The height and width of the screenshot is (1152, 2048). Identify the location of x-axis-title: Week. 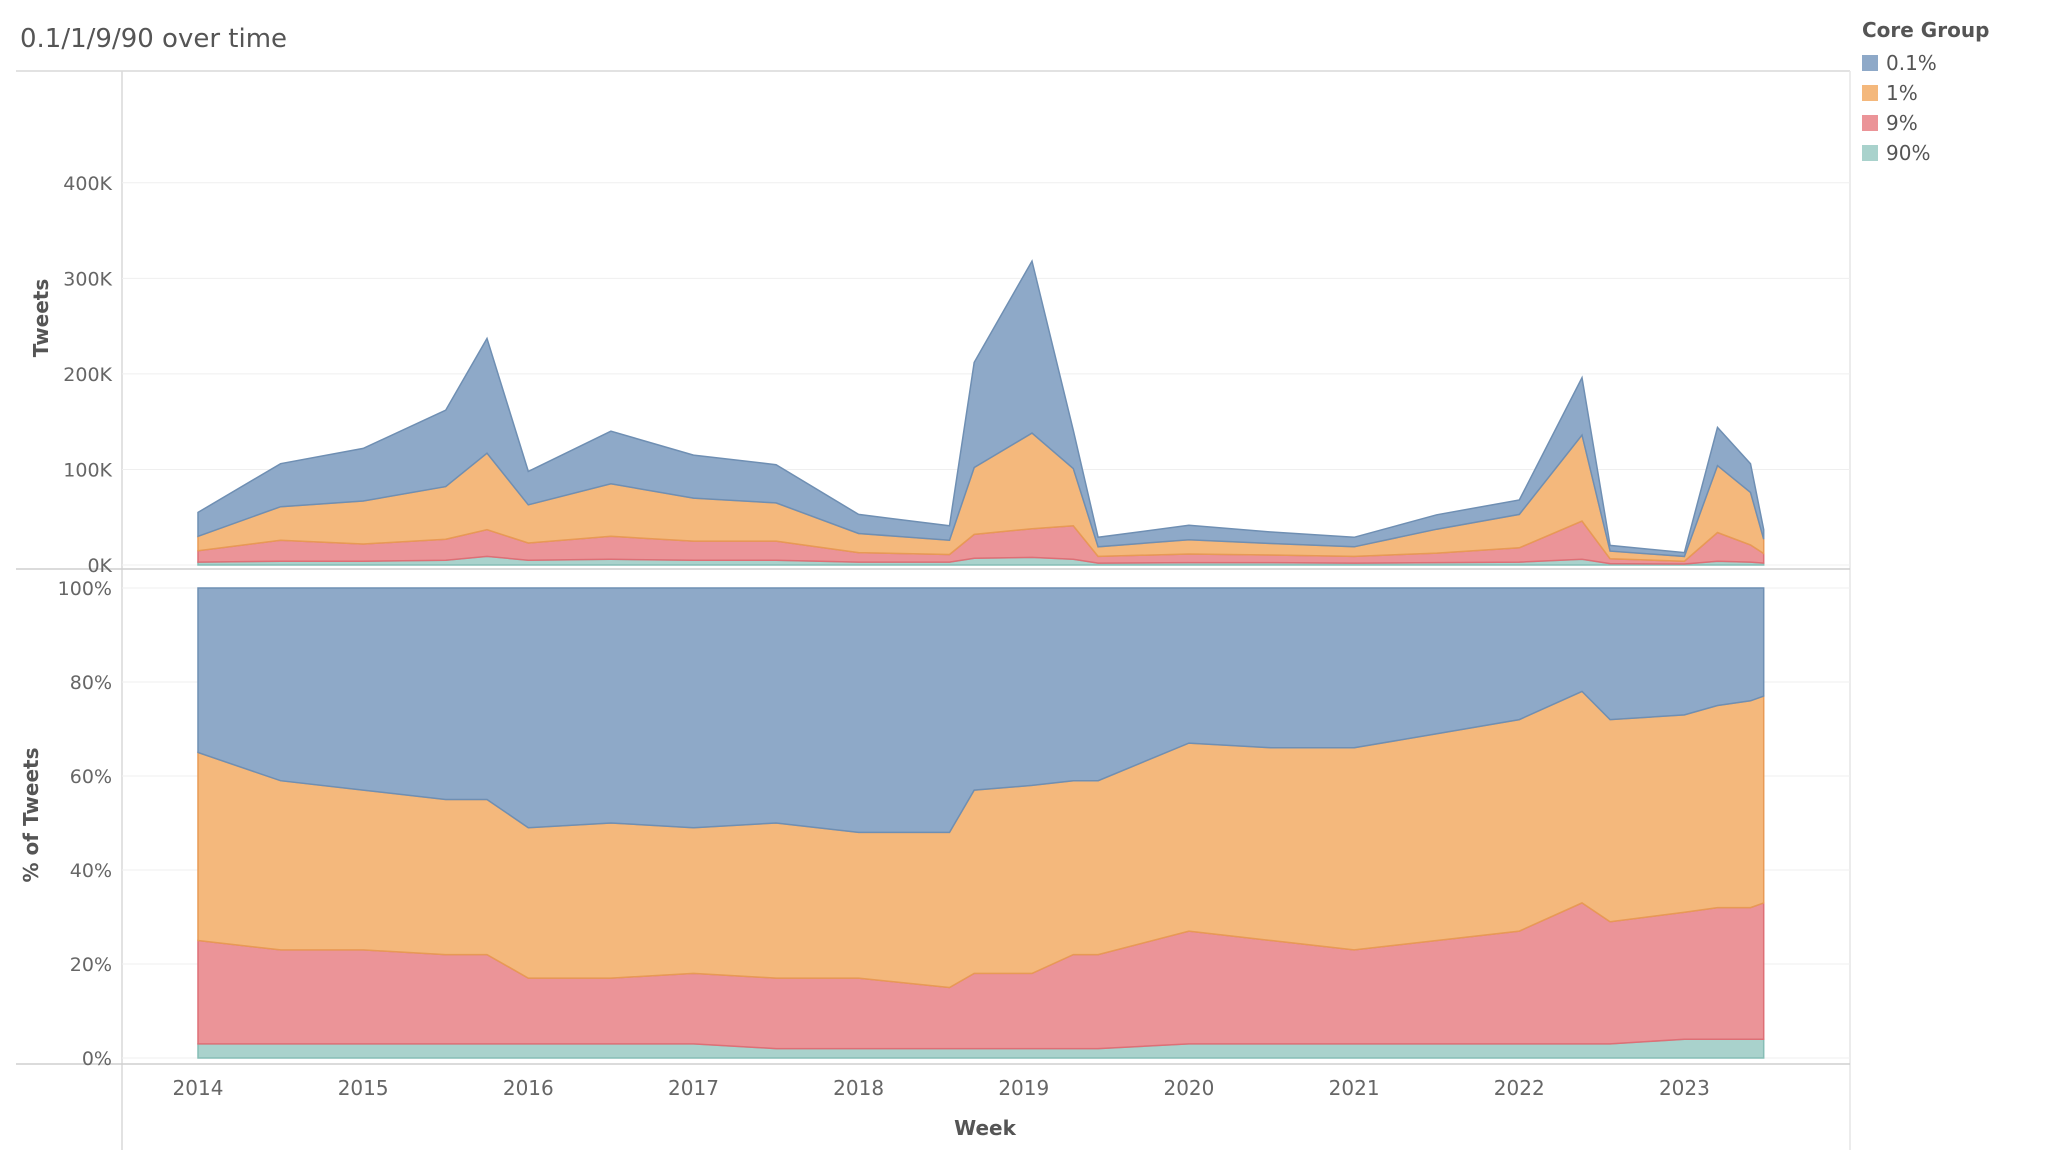
(985, 1128).